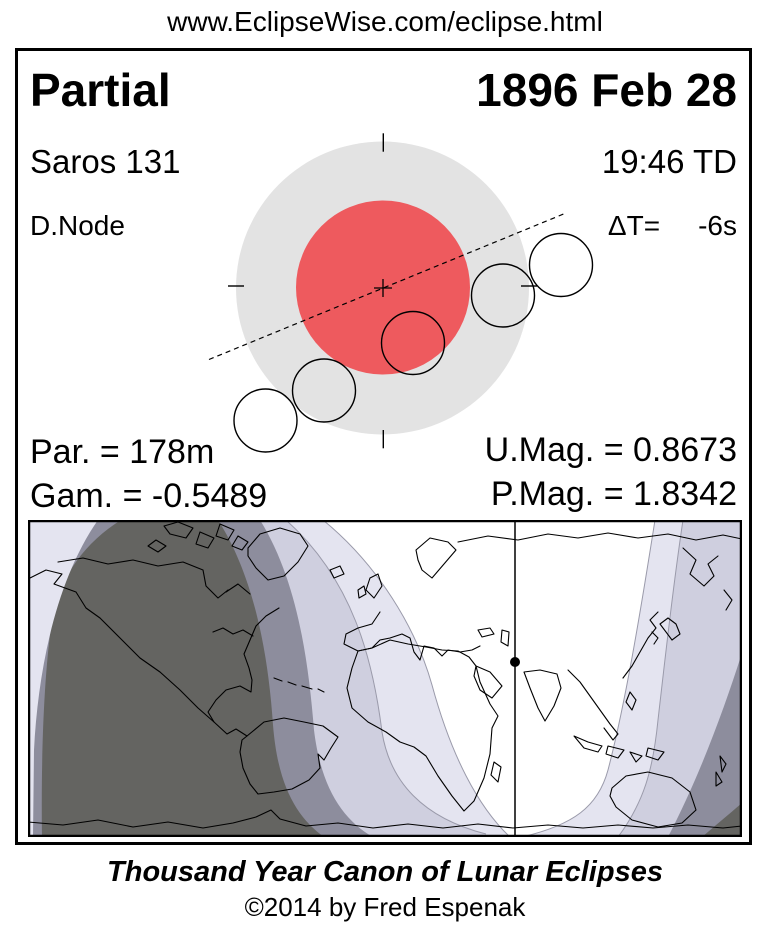 The width and height of the screenshot is (770, 940). What do you see at coordinates (149, 496) in the screenshot?
I see `stat-gamma: Gam. = -0.5489` at bounding box center [149, 496].